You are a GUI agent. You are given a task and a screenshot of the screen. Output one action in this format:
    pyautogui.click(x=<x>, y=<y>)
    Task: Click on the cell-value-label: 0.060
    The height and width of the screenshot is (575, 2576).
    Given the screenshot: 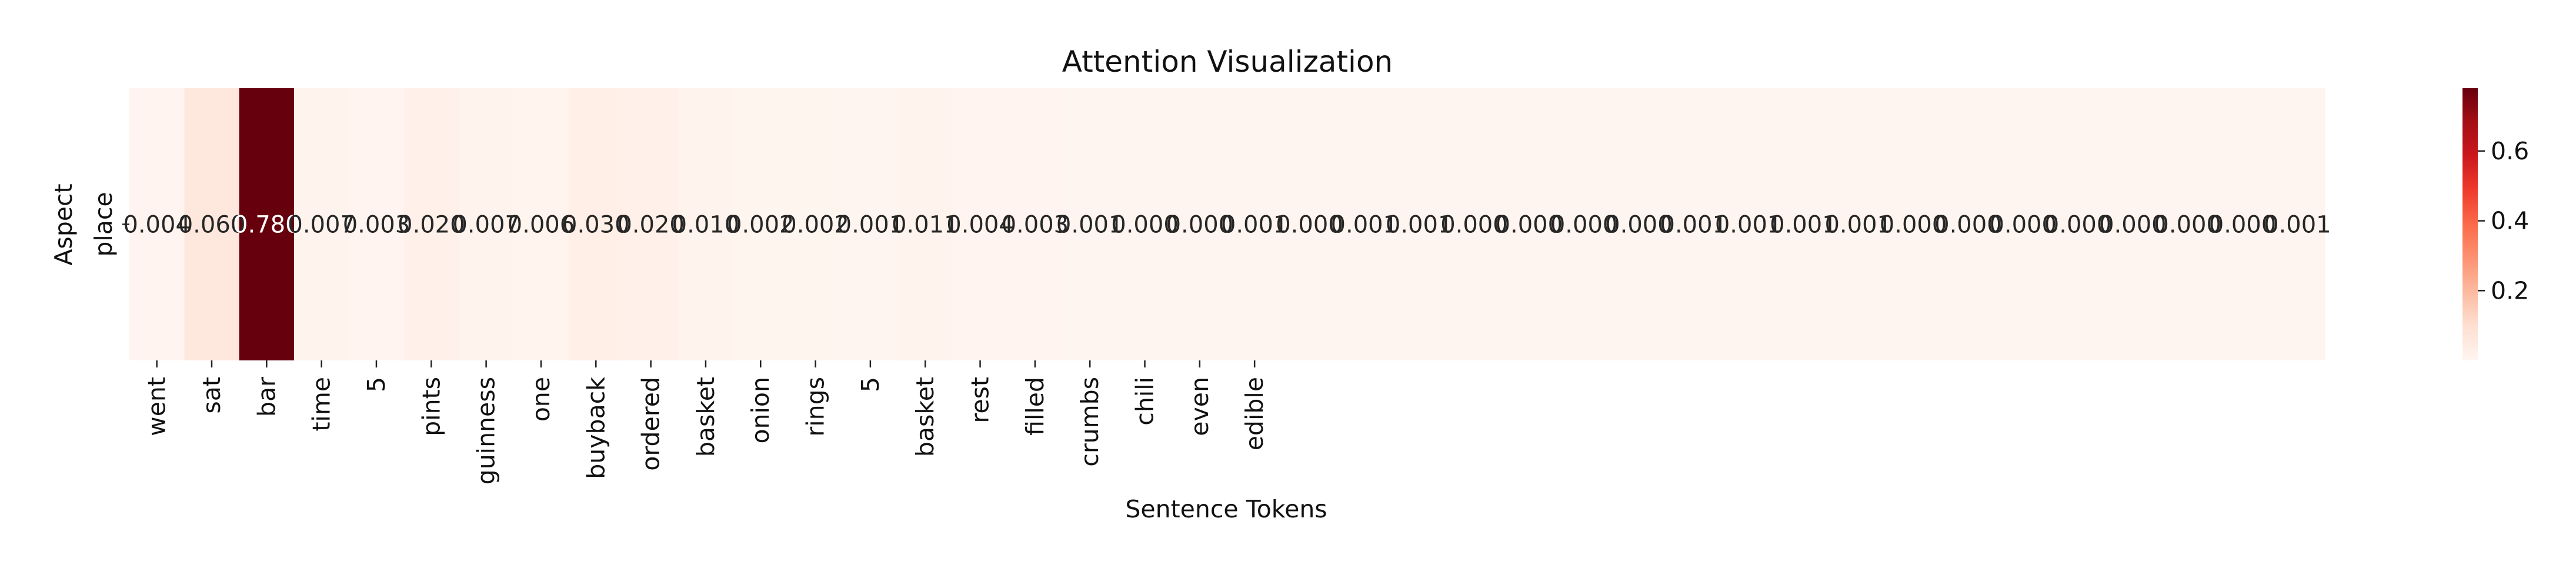 What is the action you would take?
    pyautogui.click(x=212, y=225)
    